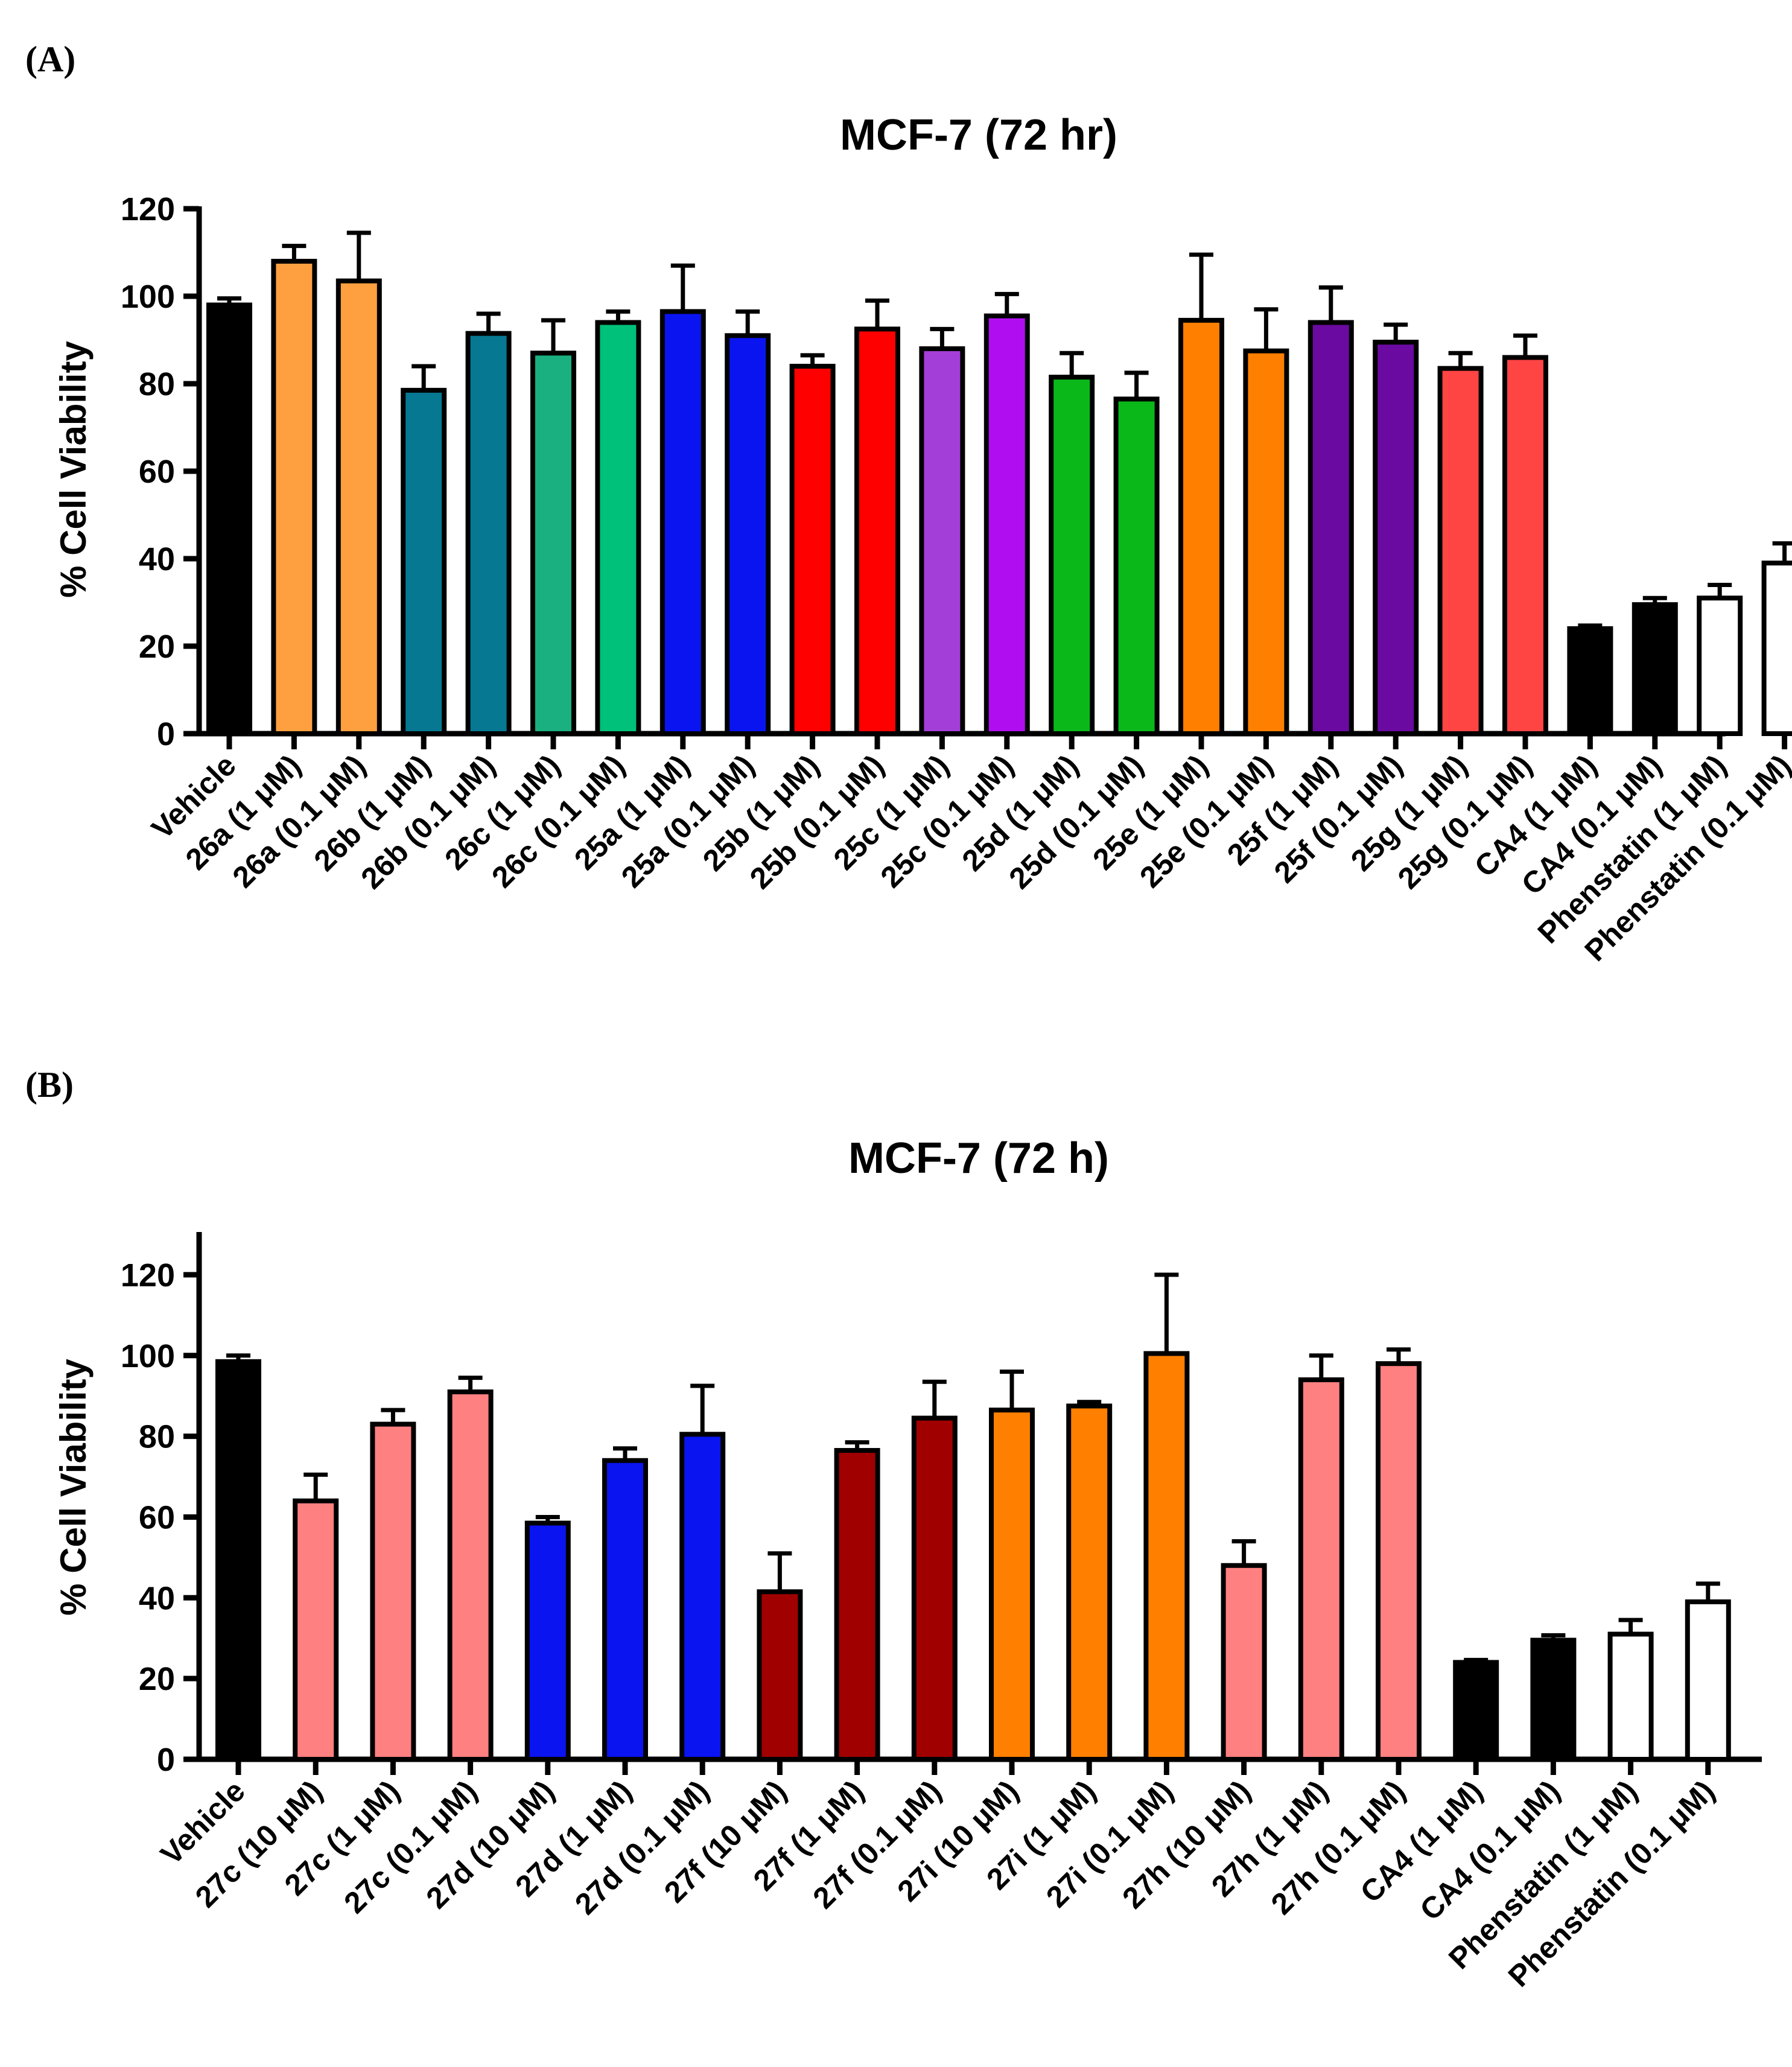 The height and width of the screenshot is (2067, 1792). I want to click on y-axis-label-a: % Cell Viability, so click(73, 469).